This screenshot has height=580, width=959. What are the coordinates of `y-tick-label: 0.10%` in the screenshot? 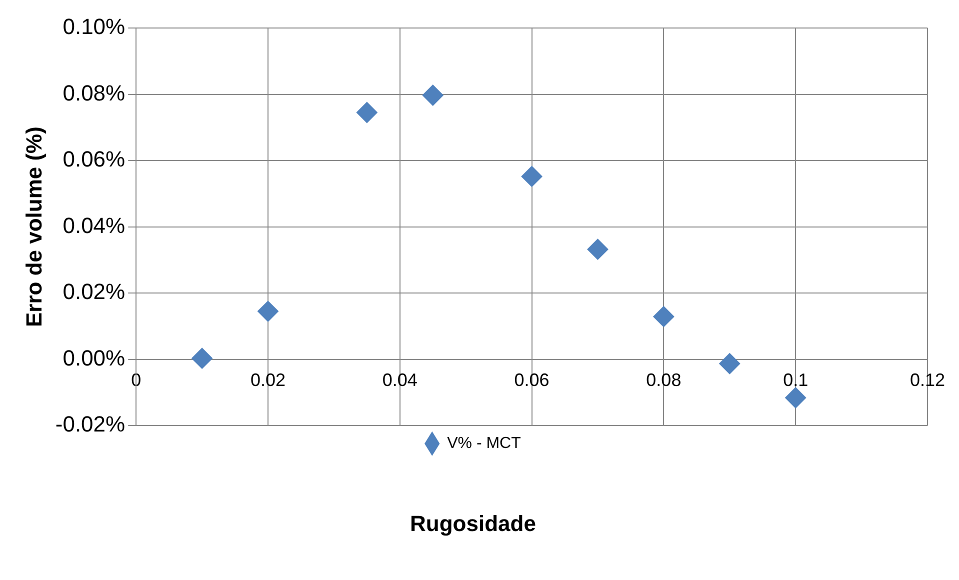 It's located at (94, 27).